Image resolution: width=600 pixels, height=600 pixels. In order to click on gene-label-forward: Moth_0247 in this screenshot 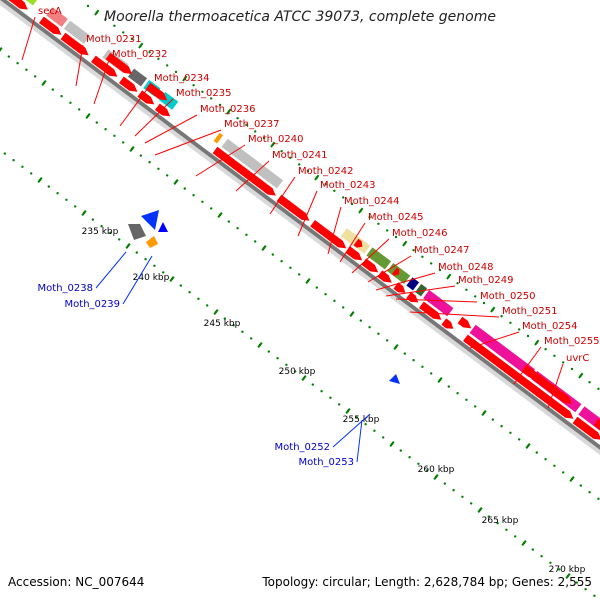, I will do `click(441, 250)`.